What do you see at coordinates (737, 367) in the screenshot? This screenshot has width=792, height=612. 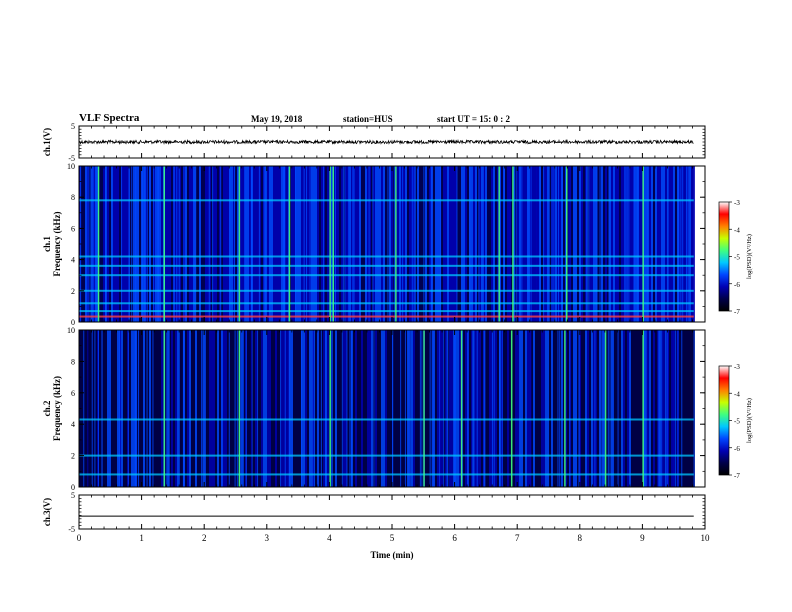 I see `colorbar-tick-label: -3` at bounding box center [737, 367].